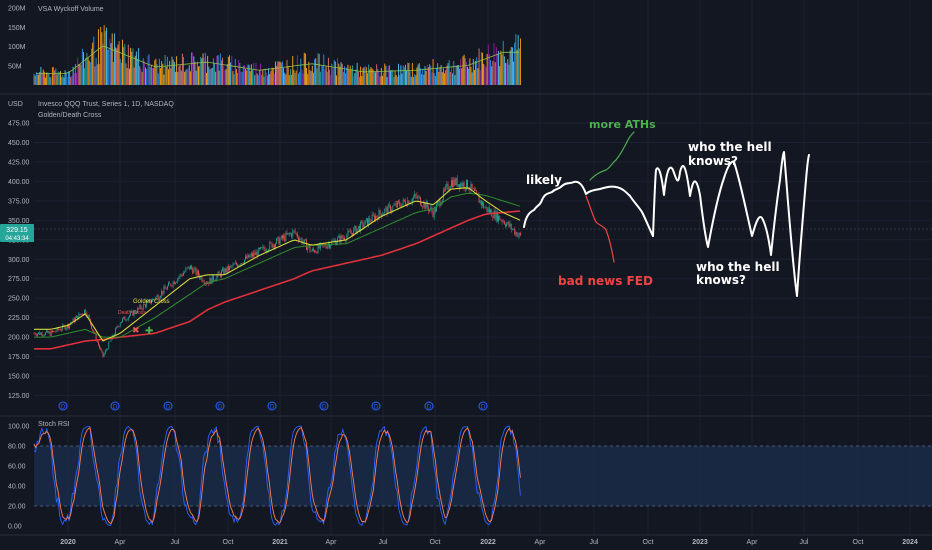 This screenshot has height=550, width=932. I want to click on volume-axis-label: 100M, so click(17, 47).